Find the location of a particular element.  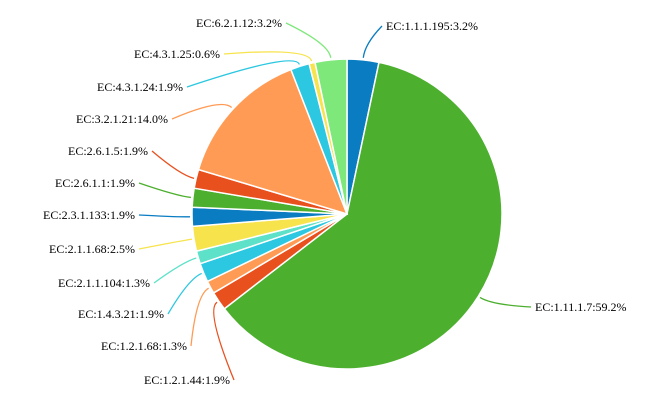

slice-label: EC:1.1.1.195:3.2% is located at coordinates (432, 26).